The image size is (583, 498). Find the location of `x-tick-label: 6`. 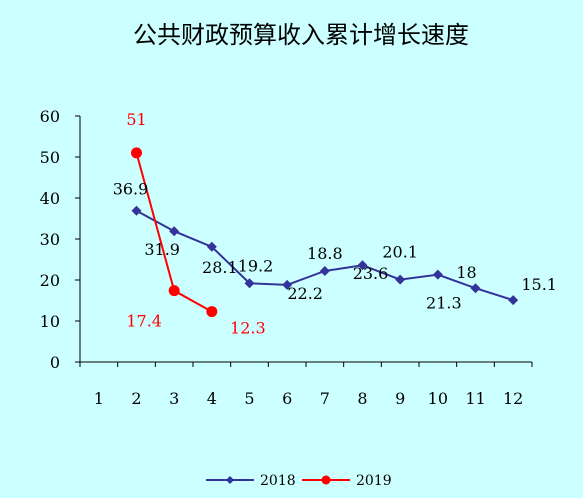

x-tick-label: 6 is located at coordinates (287, 398).